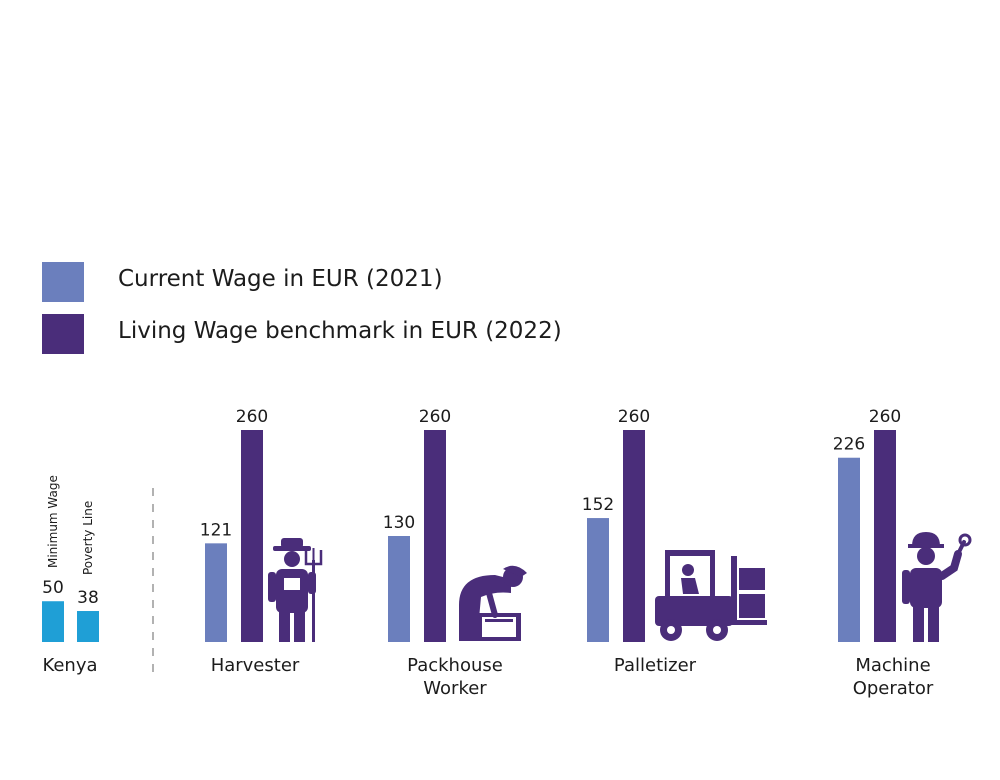 The height and width of the screenshot is (780, 1000). What do you see at coordinates (937, 587) in the screenshot?
I see `machine-operator-icon` at bounding box center [937, 587].